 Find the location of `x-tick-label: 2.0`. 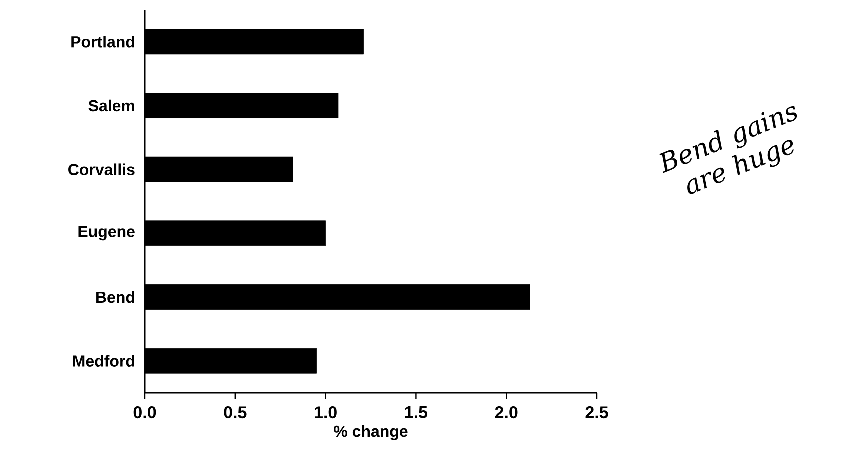

x-tick-label: 2.0 is located at coordinates (506, 412).